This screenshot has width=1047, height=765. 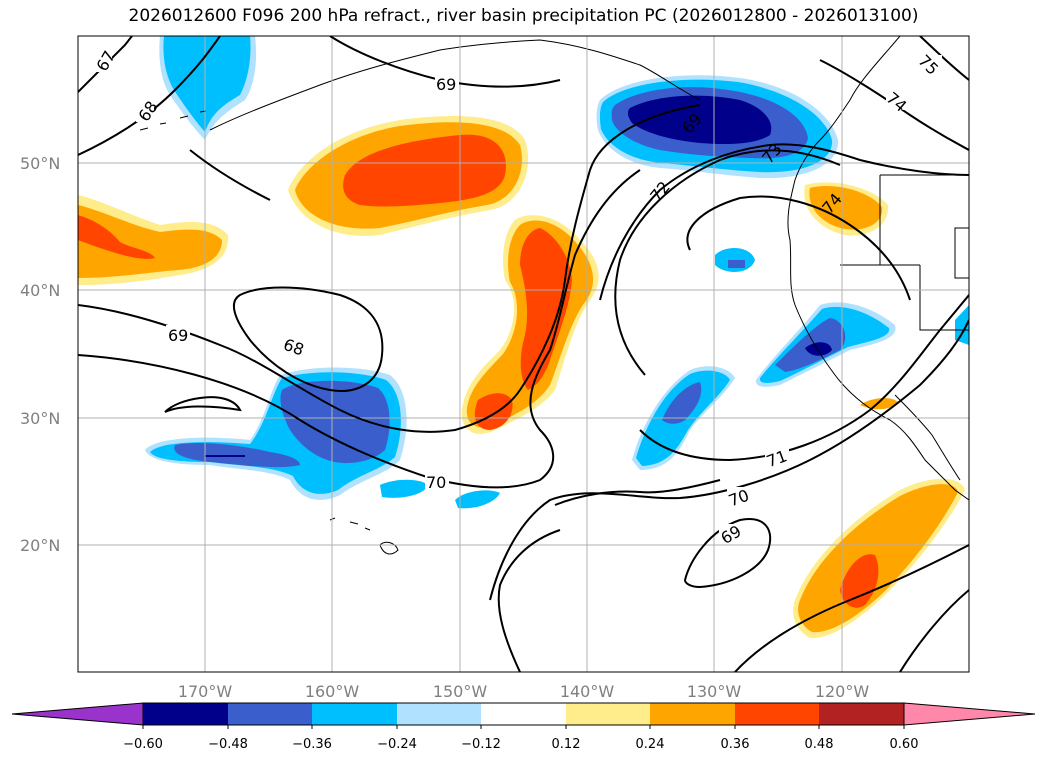 What do you see at coordinates (225, 456) in the screenshot?
I see `neg-anomaly-central-core` at bounding box center [225, 456].